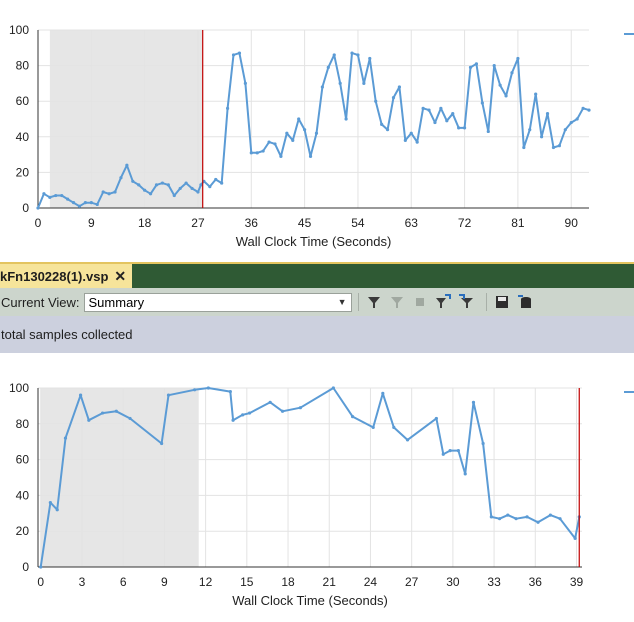  What do you see at coordinates (397, 302) in the screenshot?
I see `filter-disabled-icon` at bounding box center [397, 302].